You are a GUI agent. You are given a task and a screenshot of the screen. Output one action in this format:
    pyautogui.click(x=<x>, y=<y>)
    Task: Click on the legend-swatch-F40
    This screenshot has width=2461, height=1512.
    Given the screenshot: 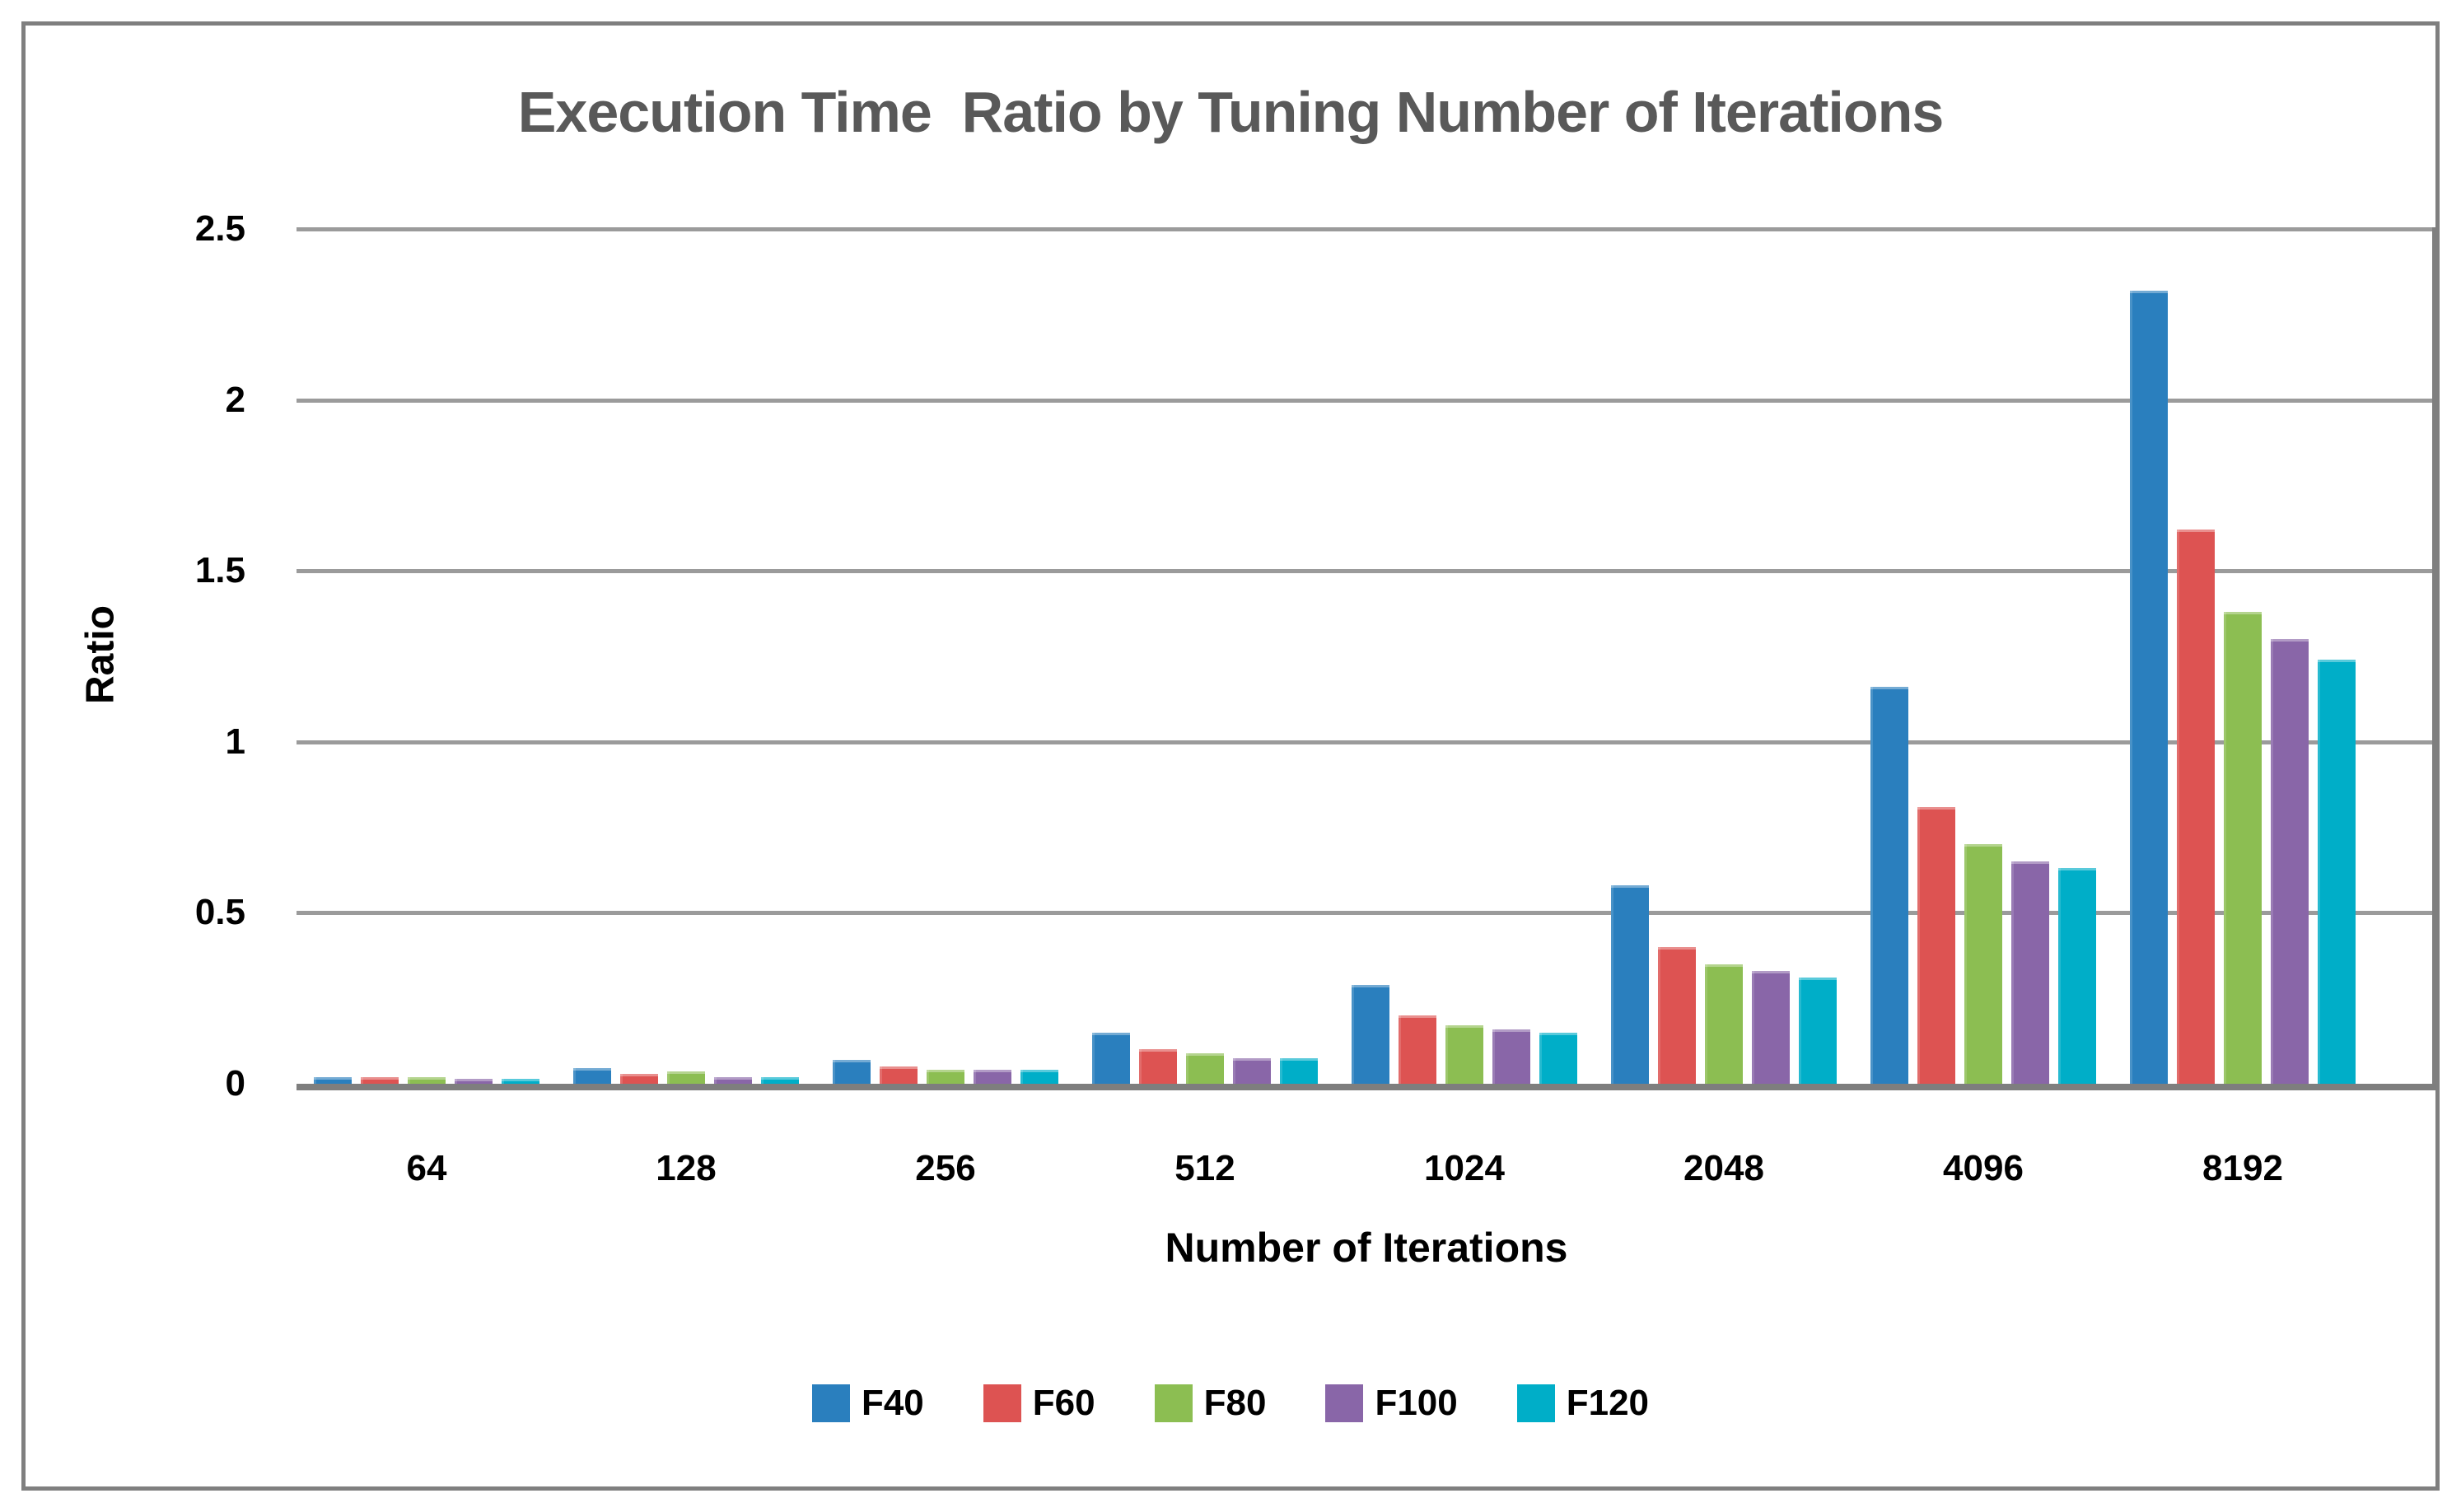 What is the action you would take?
    pyautogui.click(x=830, y=1403)
    